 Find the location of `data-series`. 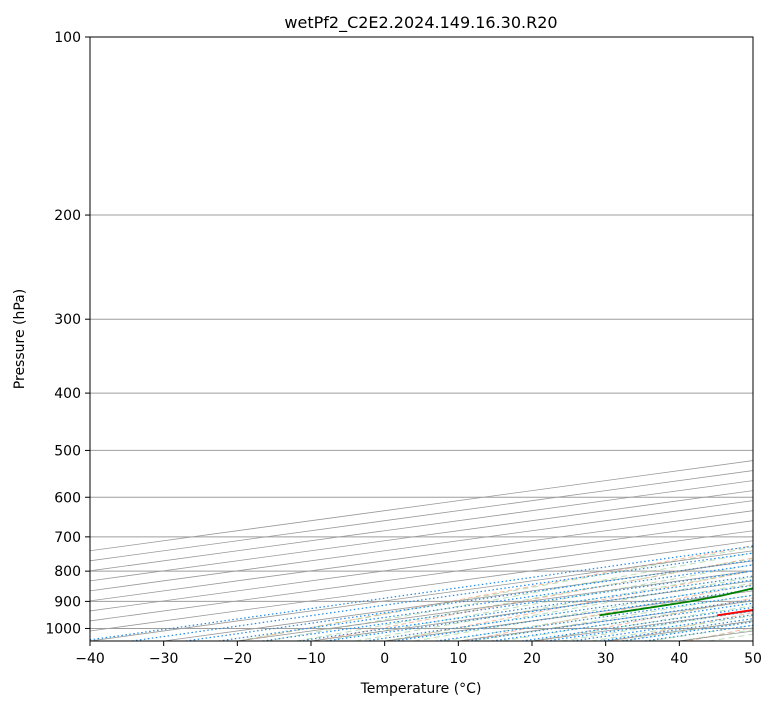

data-series is located at coordinates (676, 602).